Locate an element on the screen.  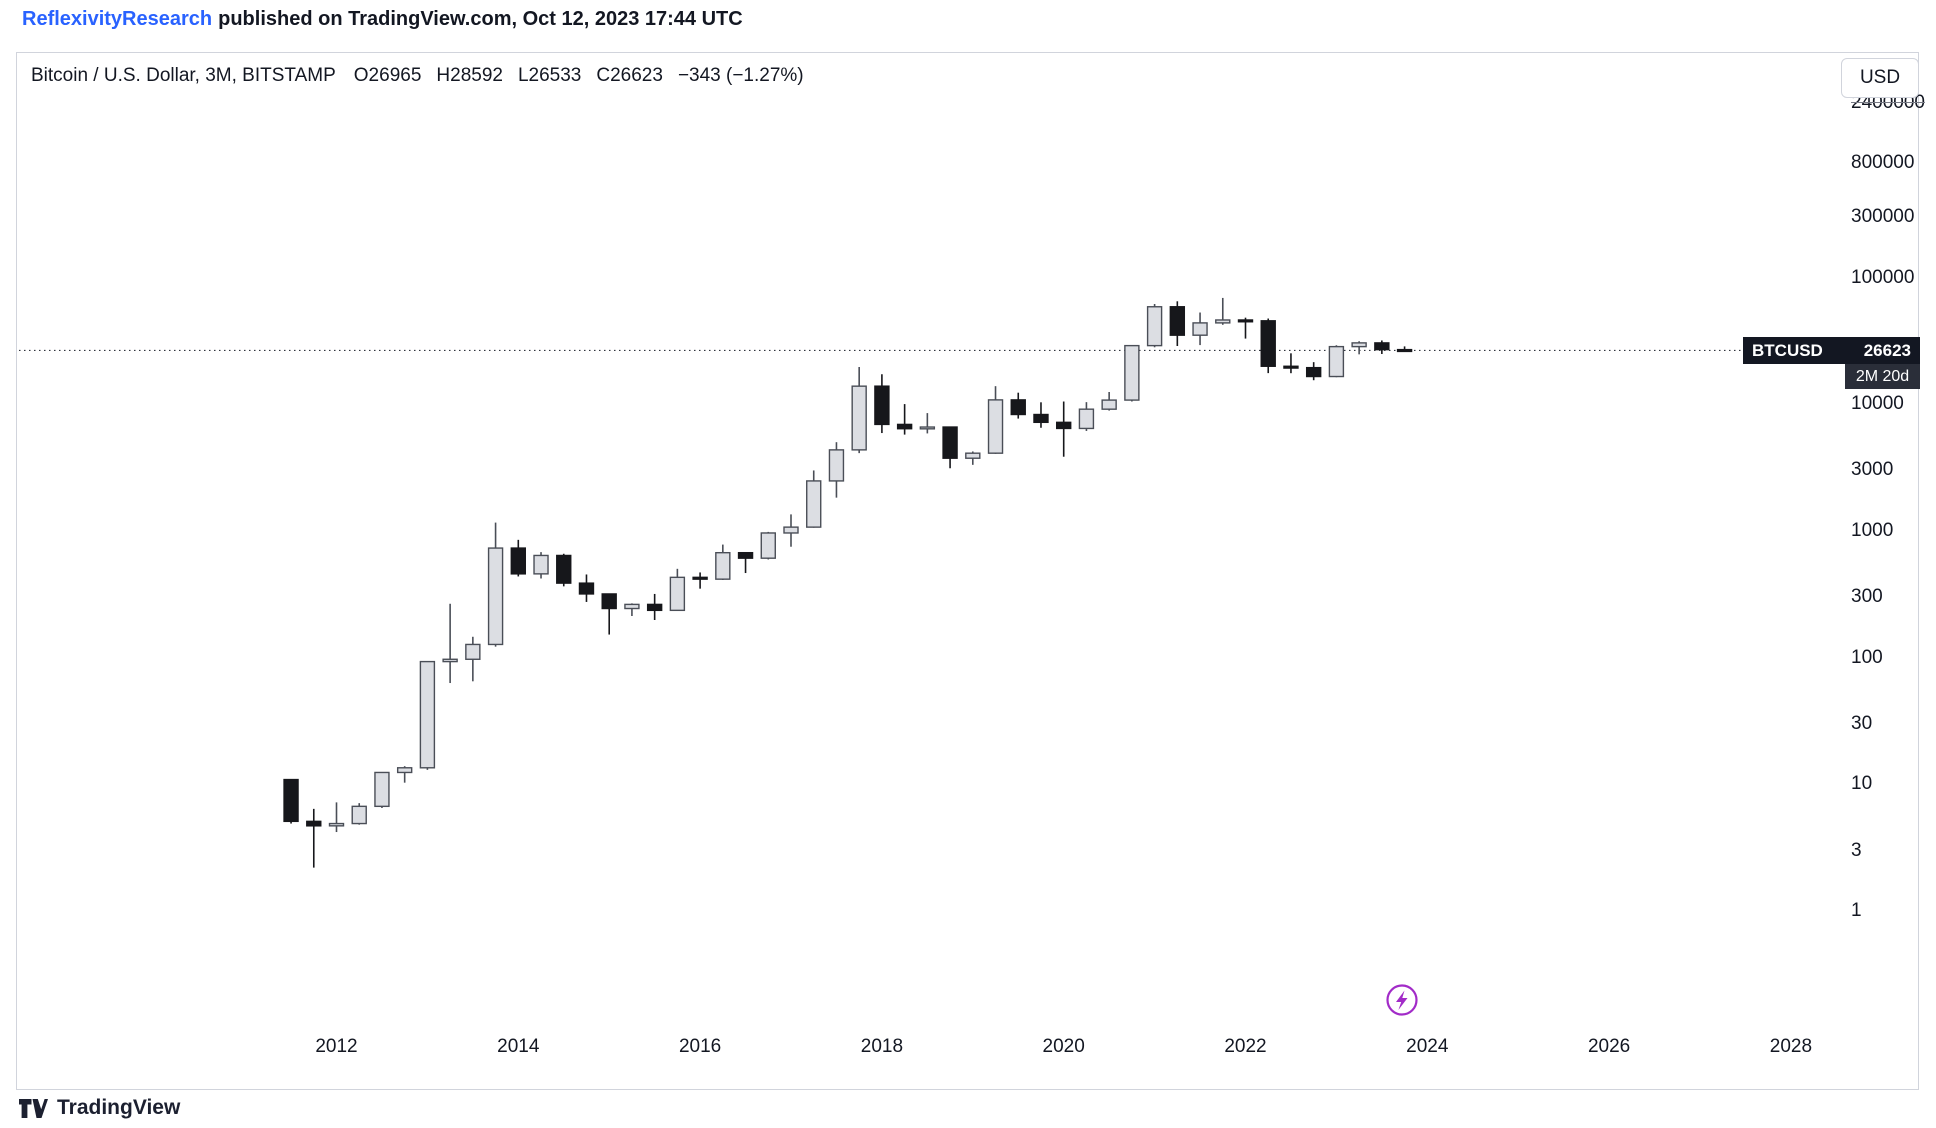
price-tick-label: 30 is located at coordinates (1862, 723).